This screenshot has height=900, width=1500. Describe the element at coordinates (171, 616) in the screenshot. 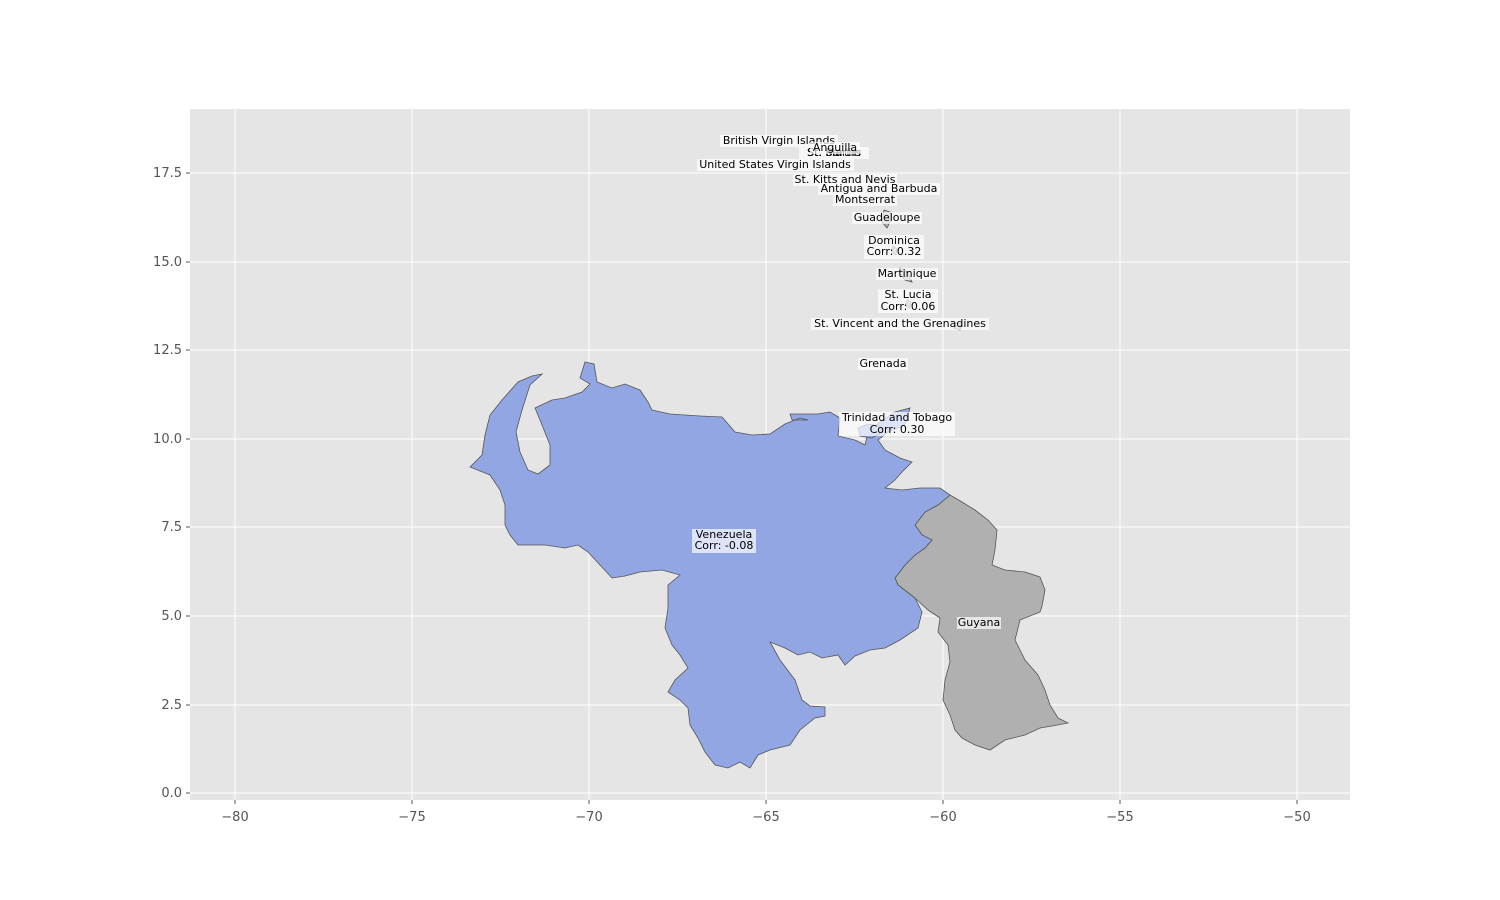

I see `y-tick-label: 5.0` at that location.